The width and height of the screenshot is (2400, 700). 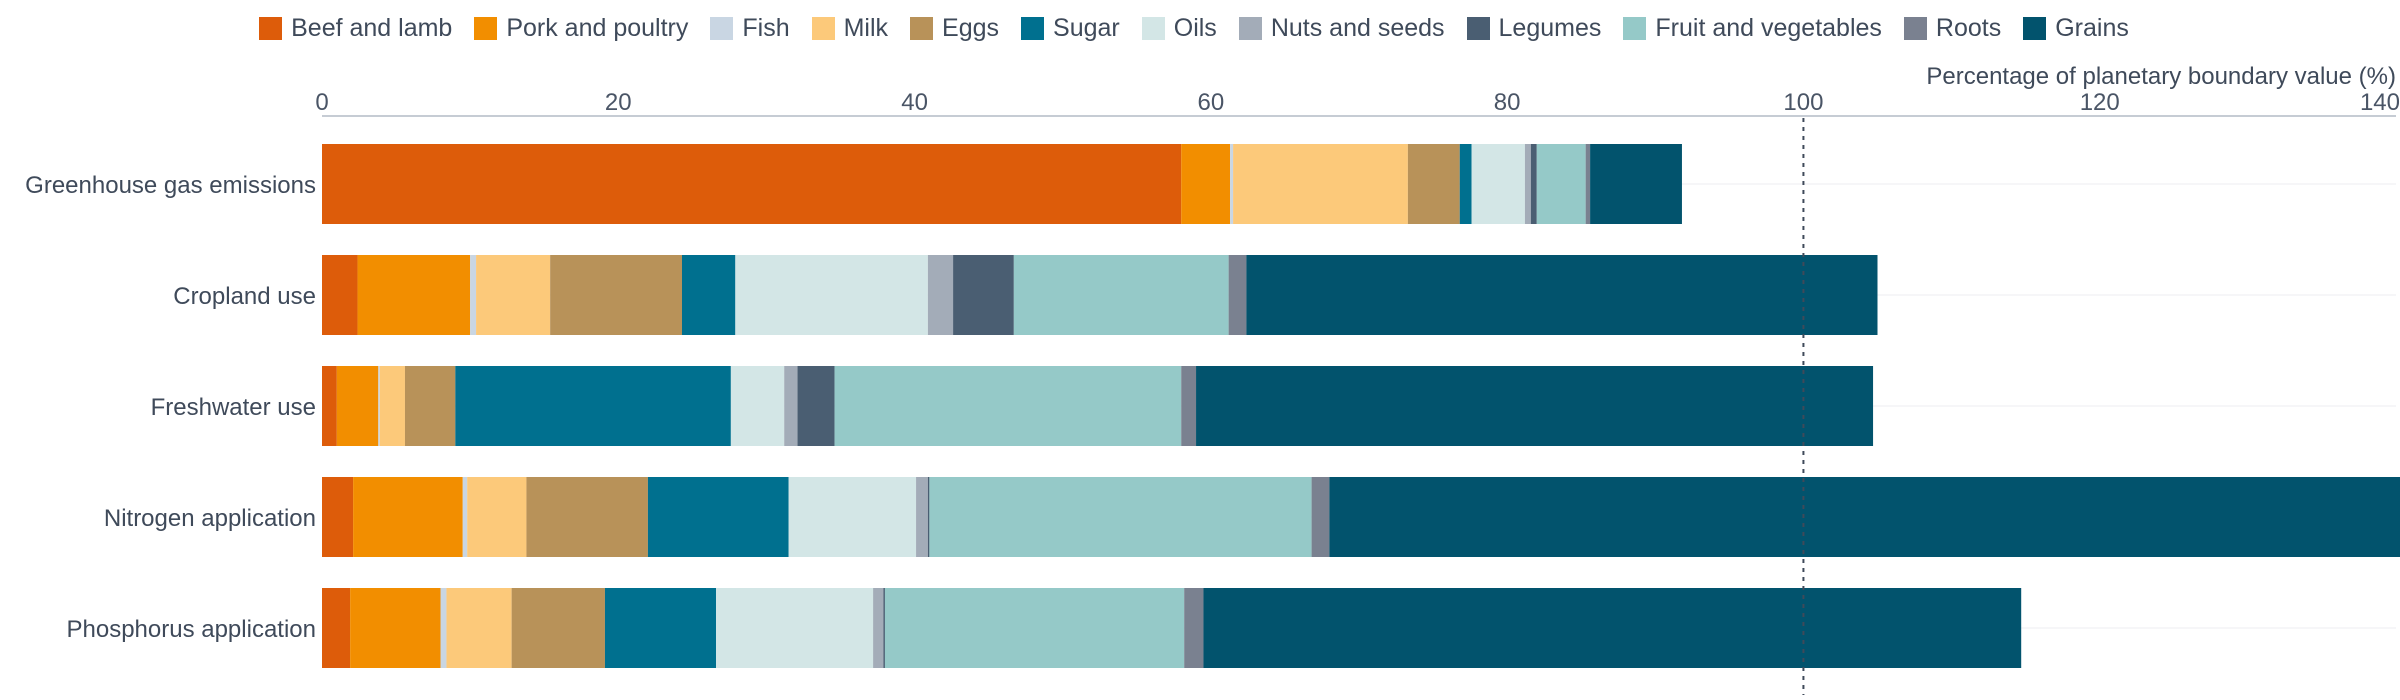 I want to click on bar-segment-phosphorus-application-roots, so click(x=1194, y=628).